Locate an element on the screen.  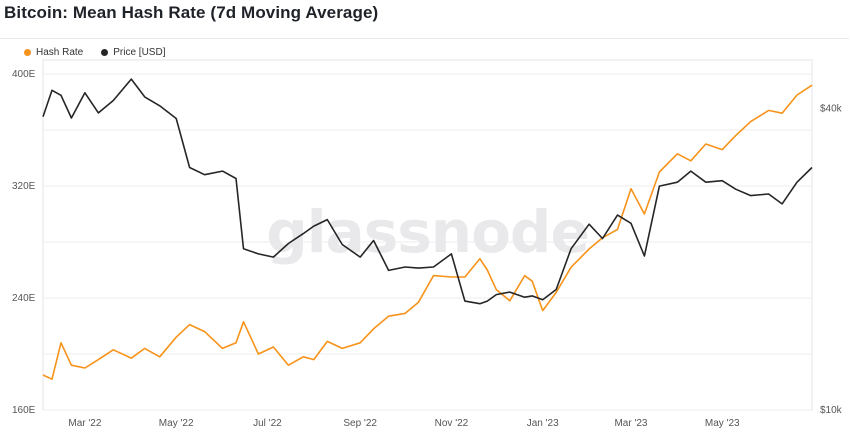
x-tick-label: May '23 is located at coordinates (722, 423).